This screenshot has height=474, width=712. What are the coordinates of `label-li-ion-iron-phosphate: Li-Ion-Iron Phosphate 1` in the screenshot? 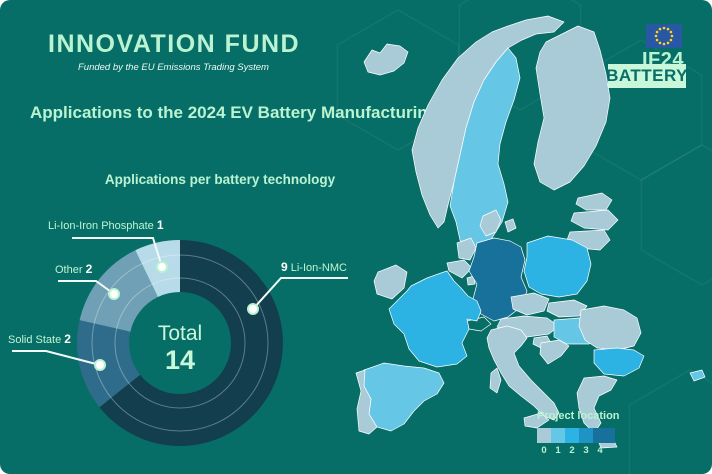 It's located at (106, 225).